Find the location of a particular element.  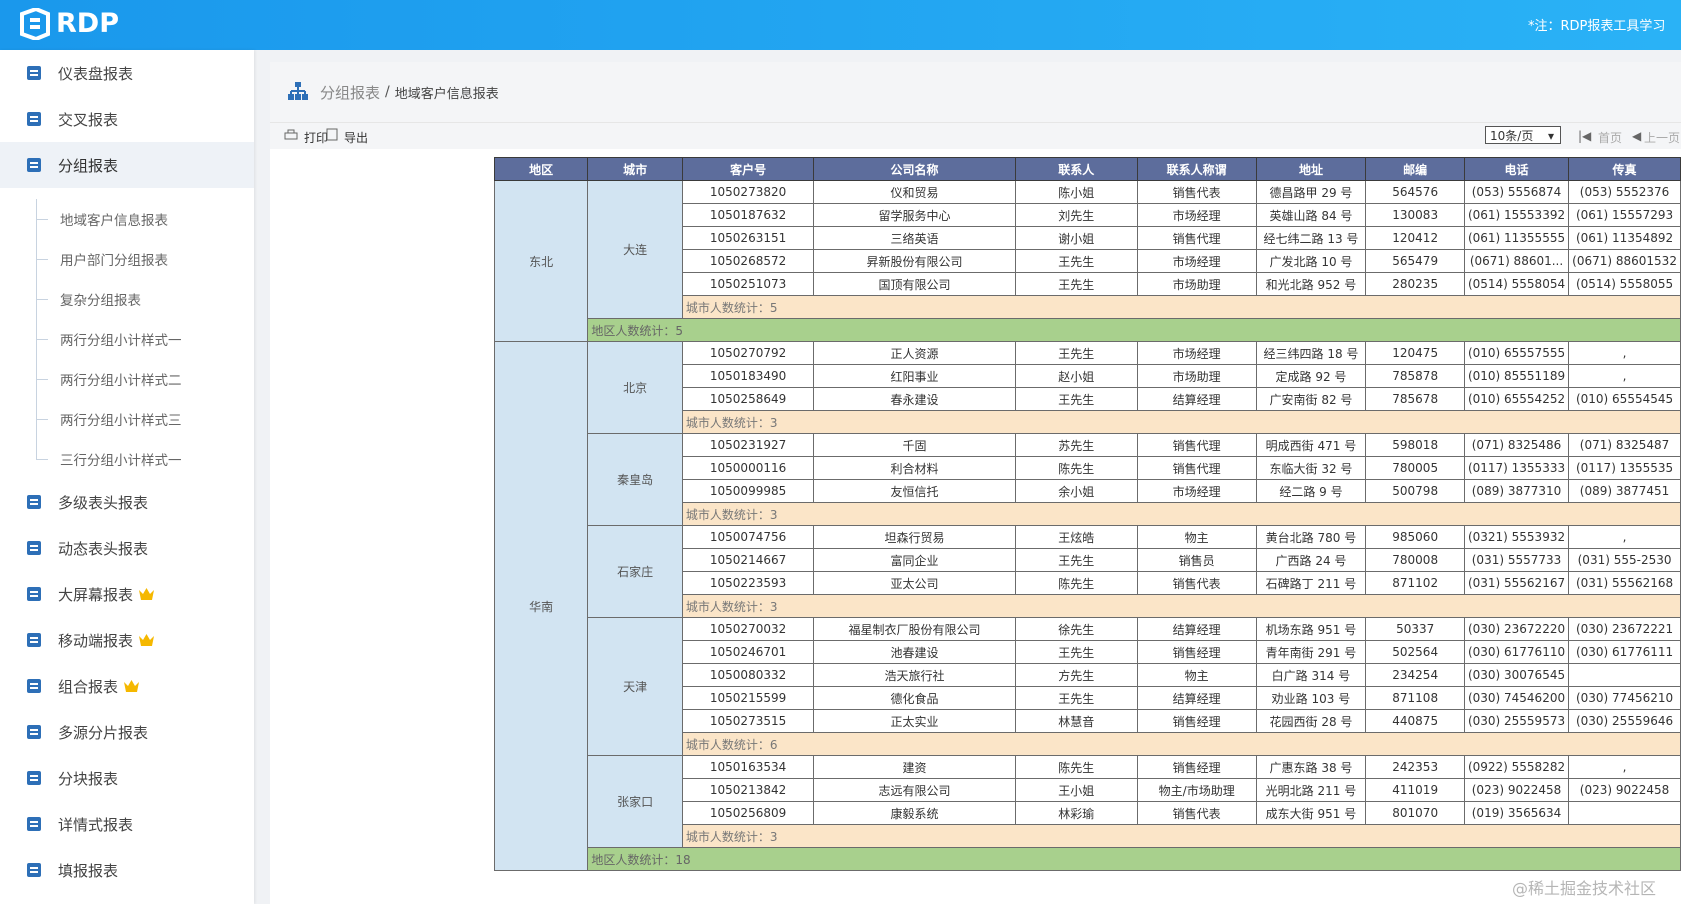

table-cell: 亚太公司 is located at coordinates (914, 583).